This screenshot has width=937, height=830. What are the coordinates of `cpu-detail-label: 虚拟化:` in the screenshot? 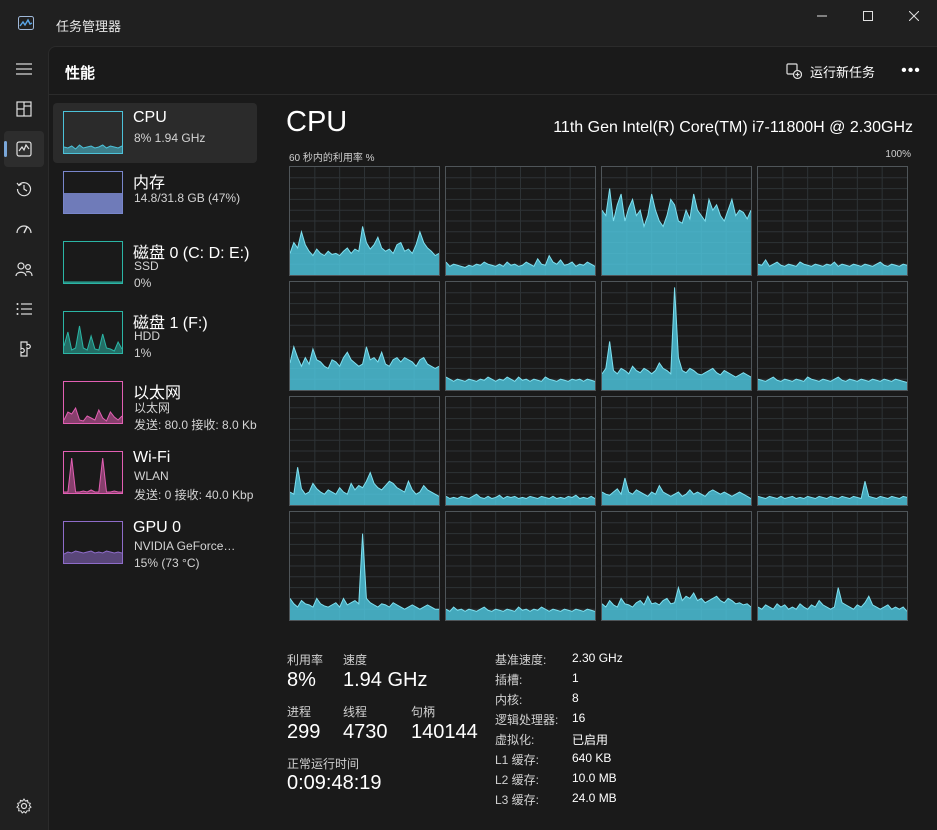 It's located at (515, 740).